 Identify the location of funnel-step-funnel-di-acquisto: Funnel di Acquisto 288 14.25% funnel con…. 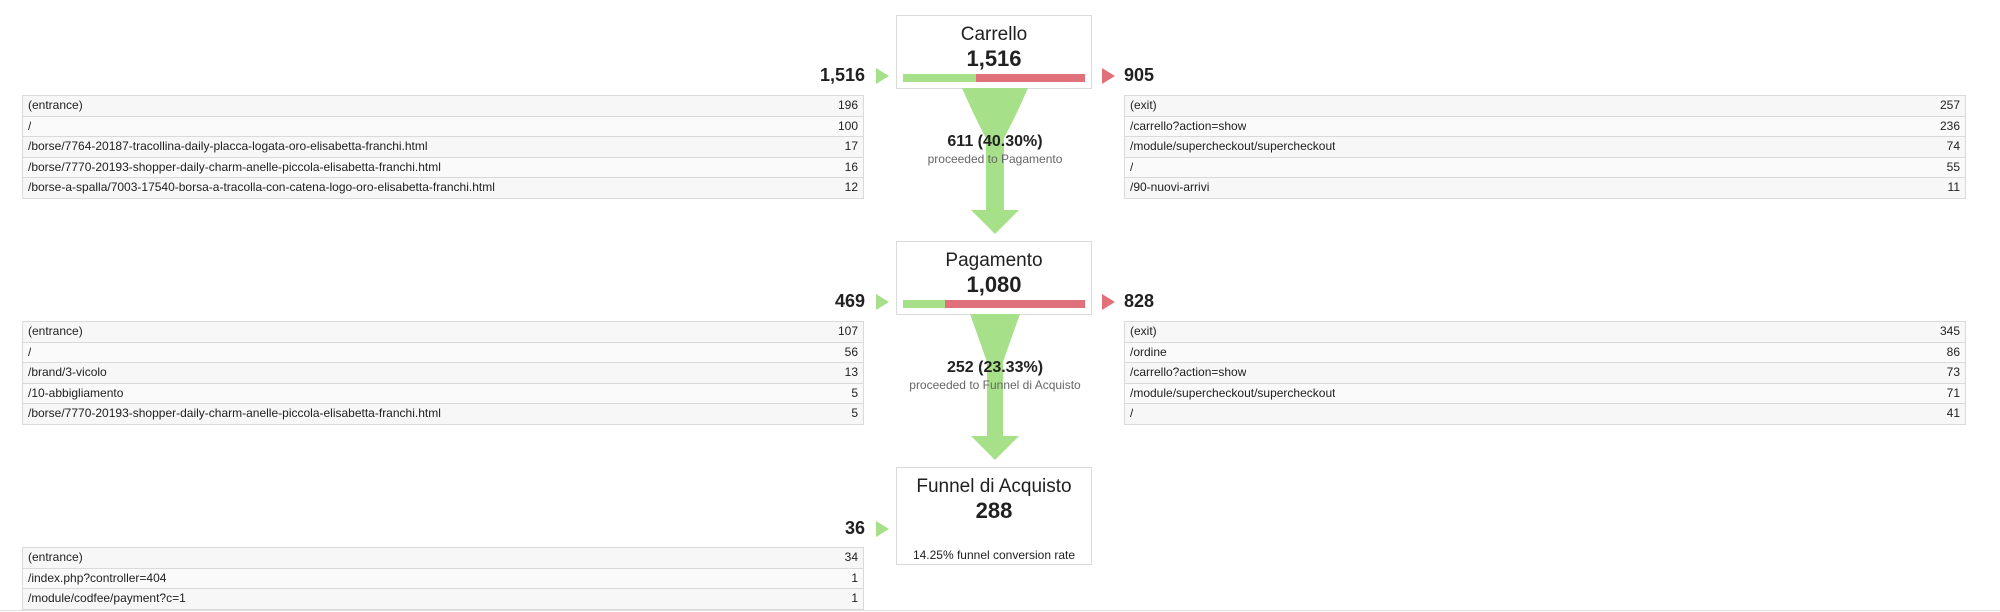
(994, 516).